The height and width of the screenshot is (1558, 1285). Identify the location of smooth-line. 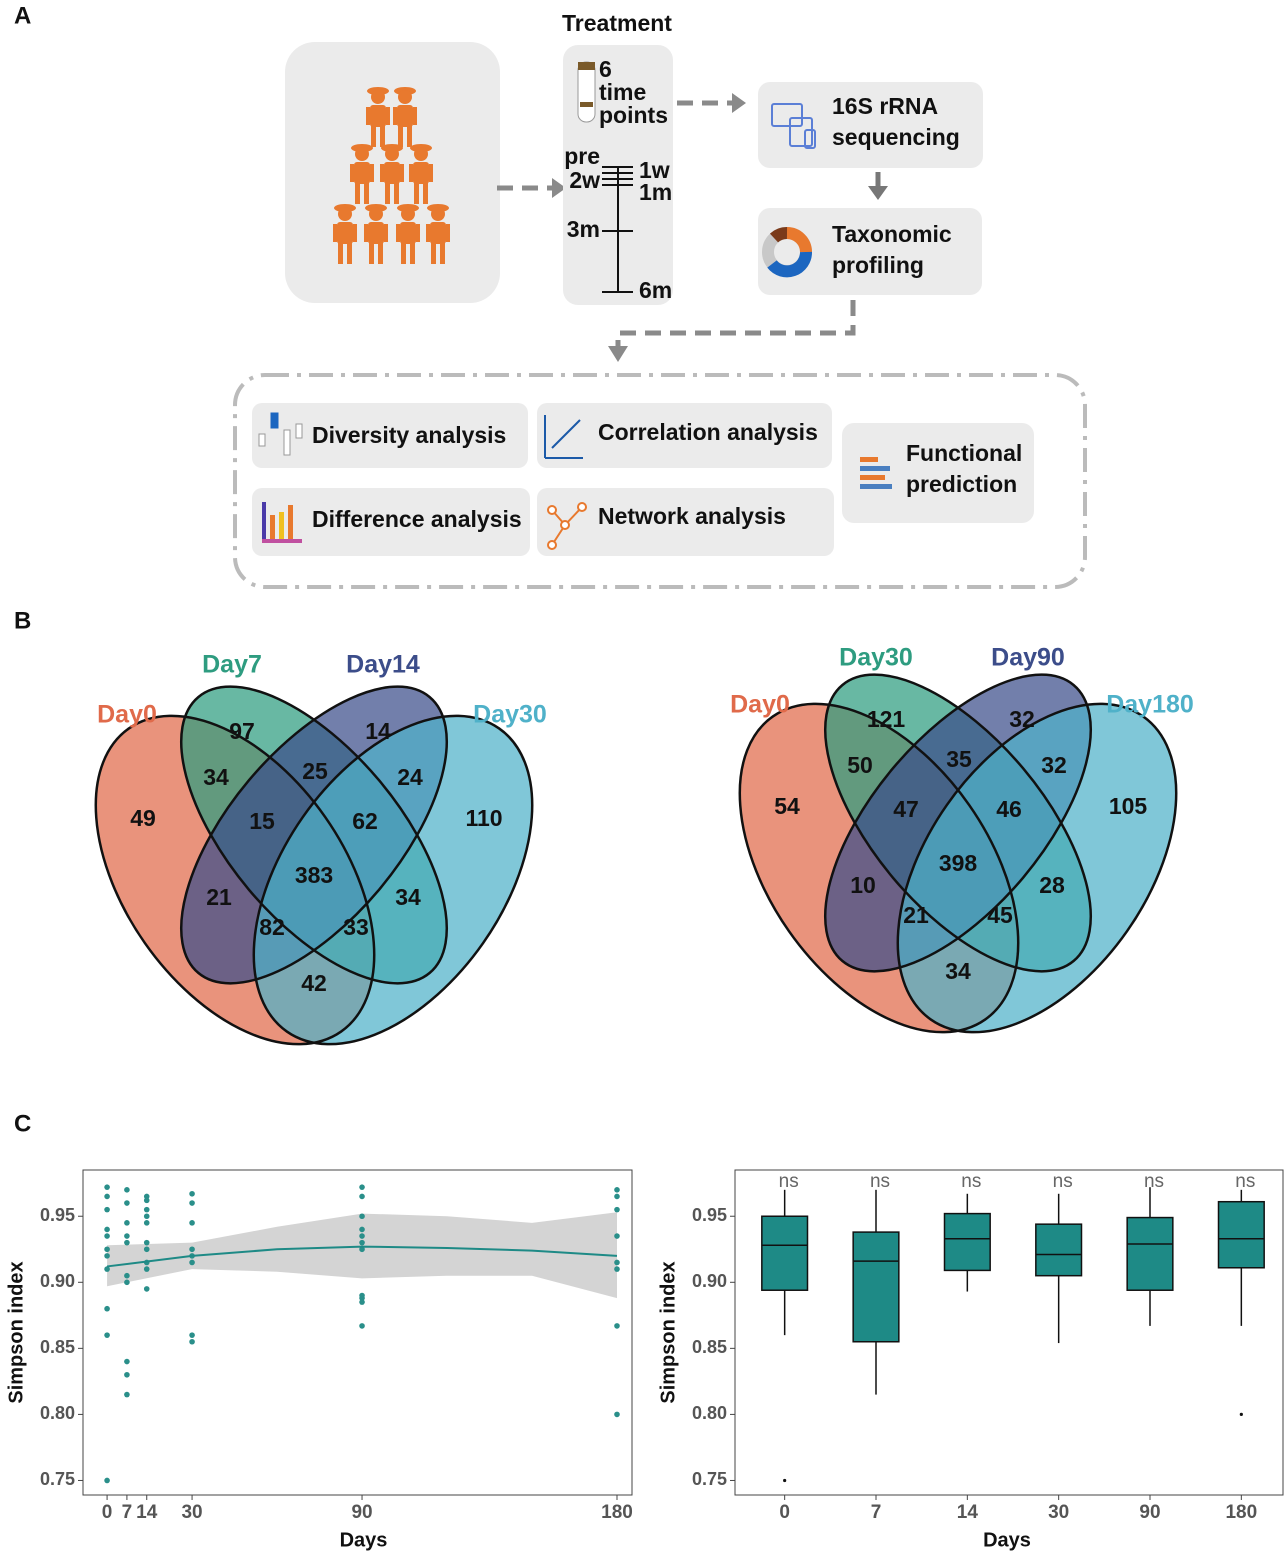
(362, 1256).